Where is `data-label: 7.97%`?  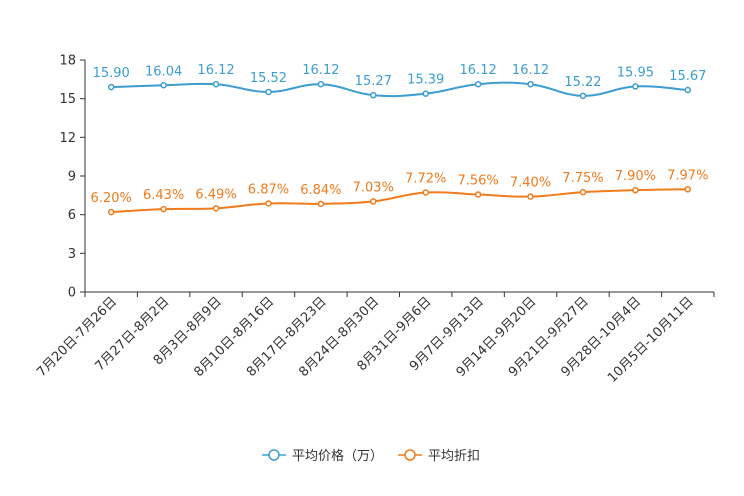
data-label: 7.97% is located at coordinates (687, 175).